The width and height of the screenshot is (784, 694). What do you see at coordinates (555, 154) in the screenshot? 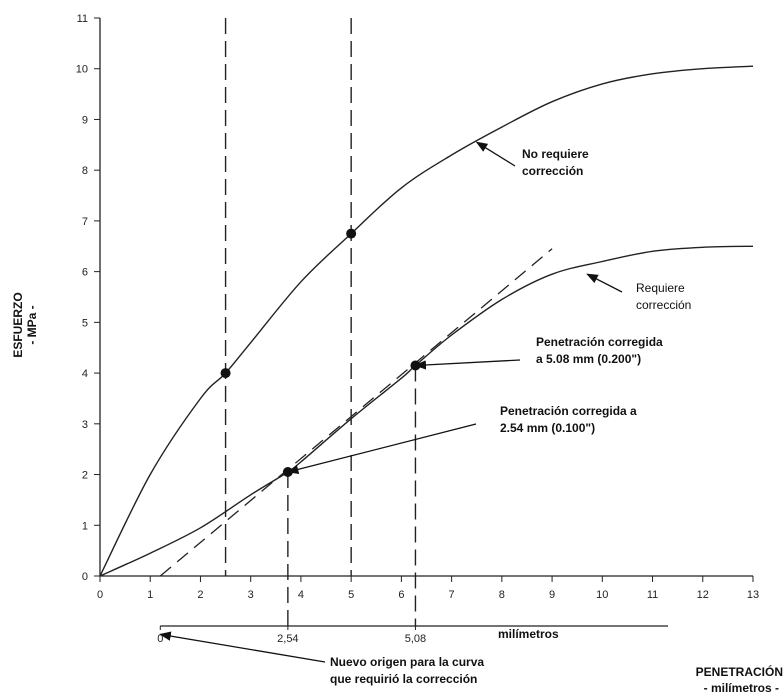
I see `annotation-text: No requiere` at bounding box center [555, 154].